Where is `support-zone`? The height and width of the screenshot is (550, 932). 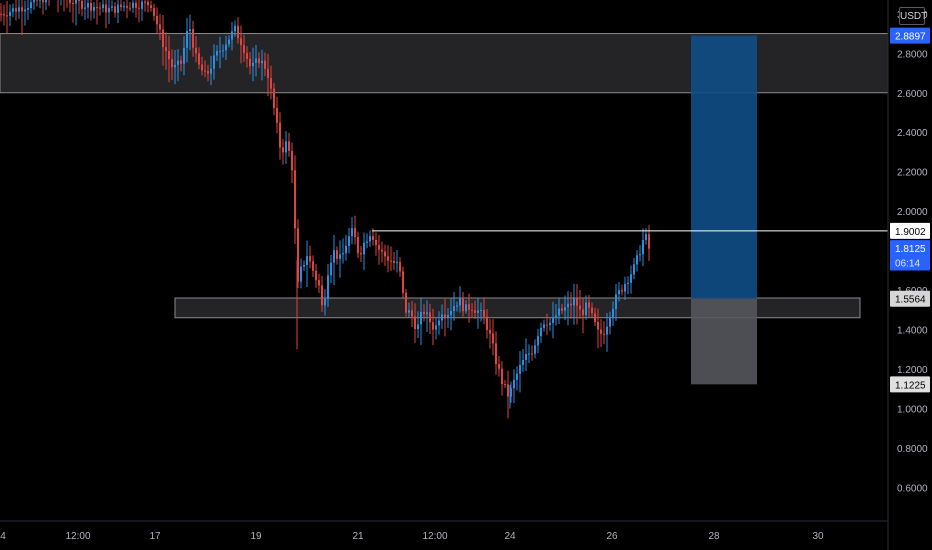 support-zone is located at coordinates (517, 308).